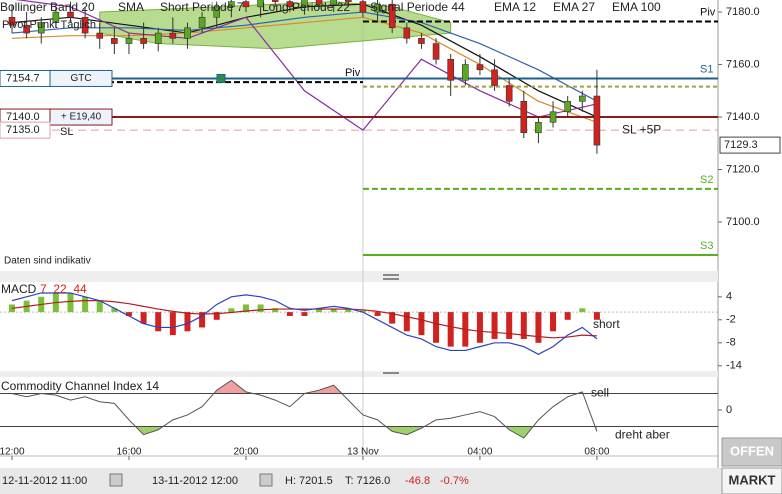  Describe the element at coordinates (641, 129) in the screenshot. I see `annotation: SL +5P` at that location.